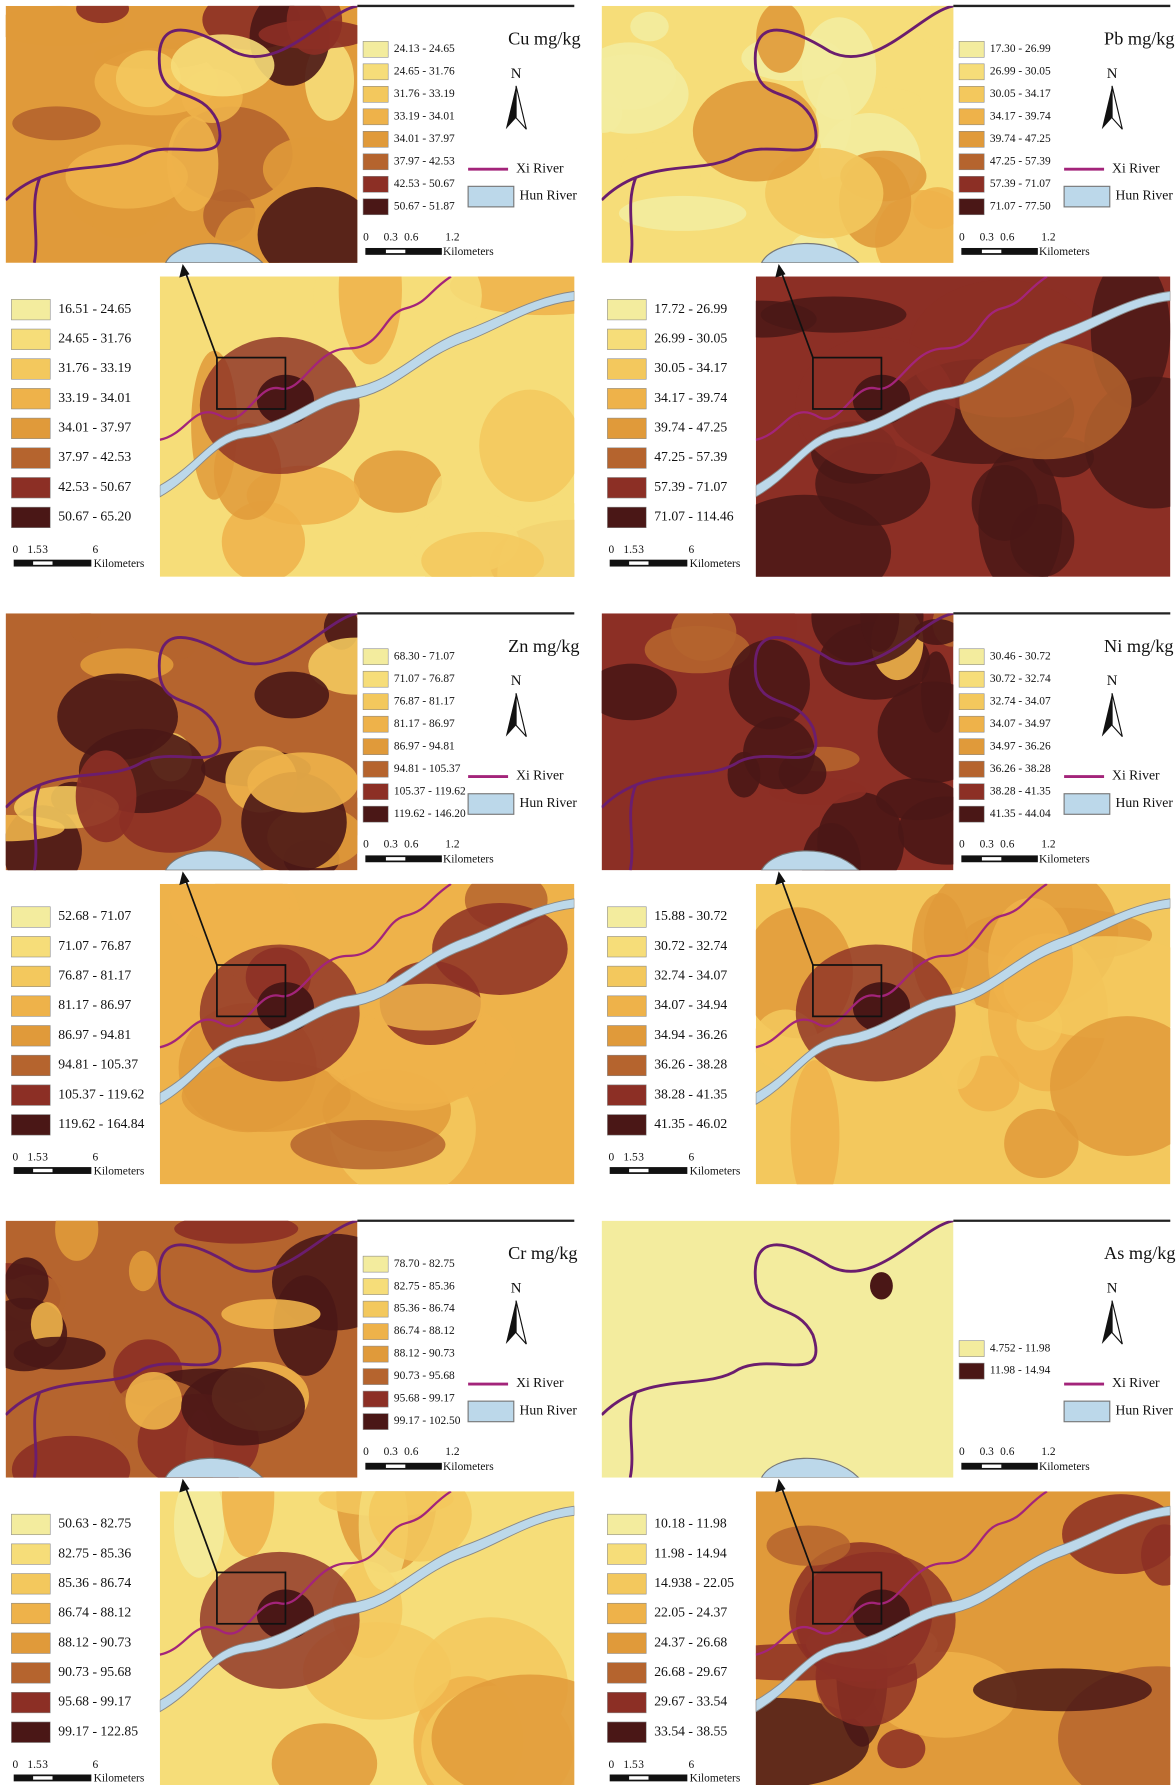  I want to click on legend-label: 34.97 - 36.26, so click(1020, 746).